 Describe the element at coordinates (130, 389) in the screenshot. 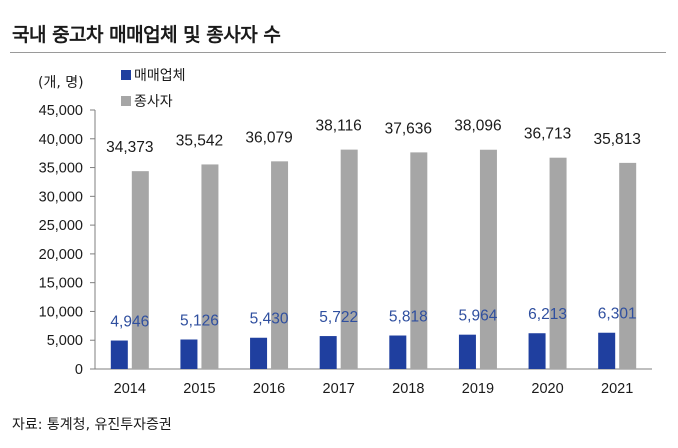

I see `x-tick-label: 2014` at that location.